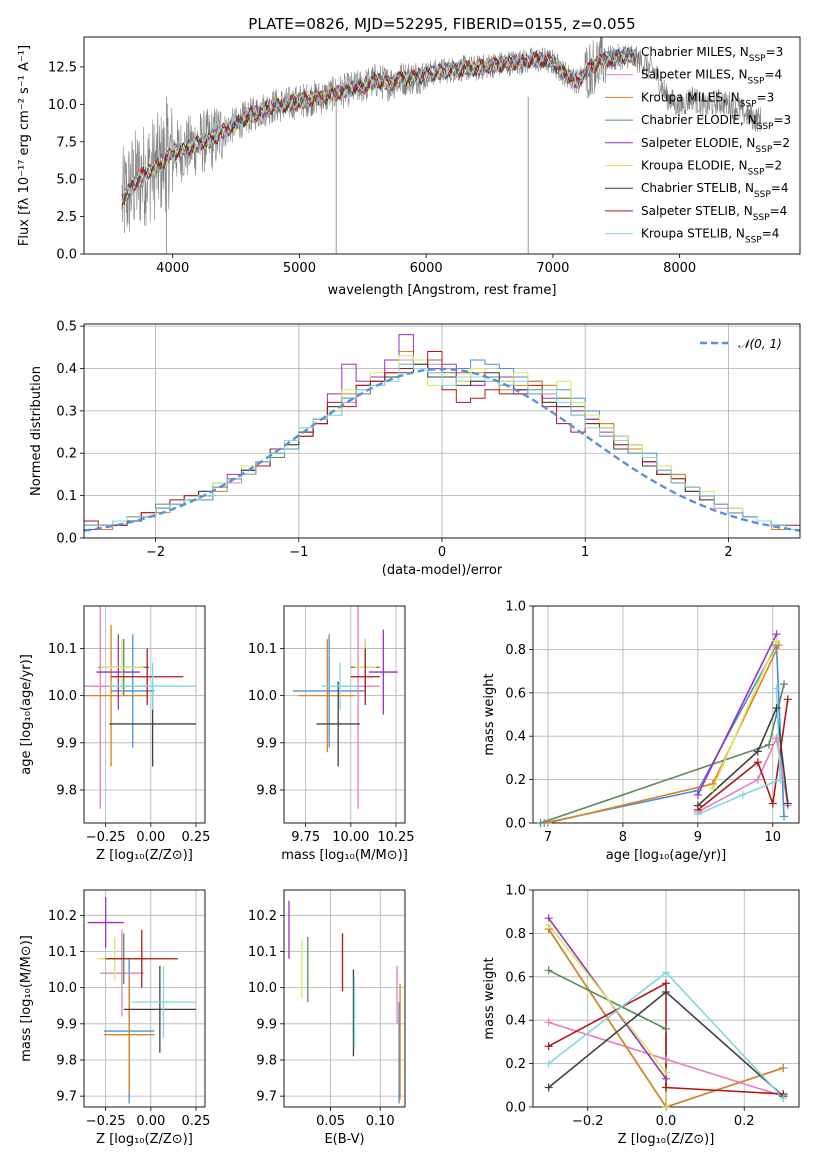 This screenshot has width=819, height=1170. What do you see at coordinates (266, 743) in the screenshot?
I see `y-tick-label: 9.9` at bounding box center [266, 743].